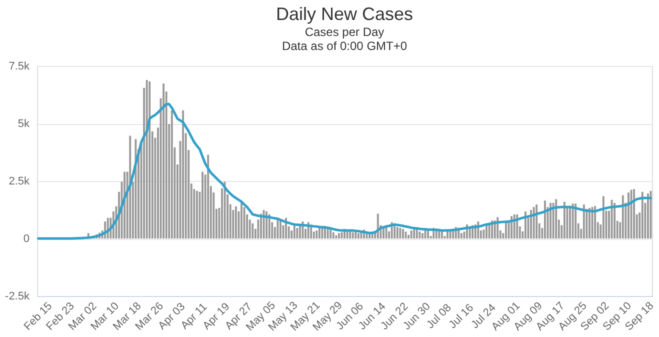 The image size is (659, 337). What do you see at coordinates (17, 296) in the screenshot?
I see `y-tick-label: -2.5k` at bounding box center [17, 296].